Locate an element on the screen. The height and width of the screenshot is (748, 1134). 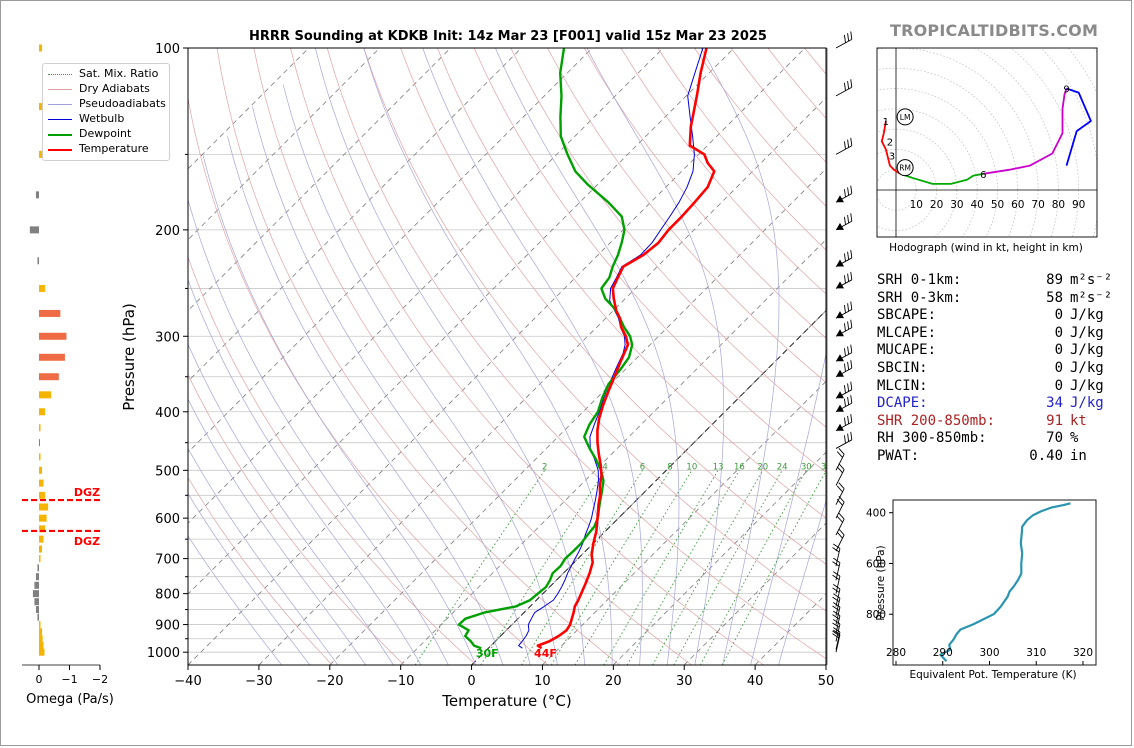
hodo-motion-label: LM is located at coordinates (905, 117).